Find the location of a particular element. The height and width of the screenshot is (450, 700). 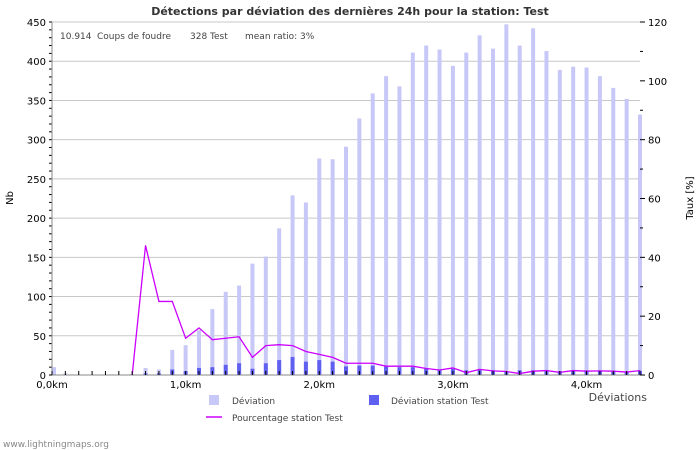

y2-tick-label: 80 is located at coordinates (654, 141).